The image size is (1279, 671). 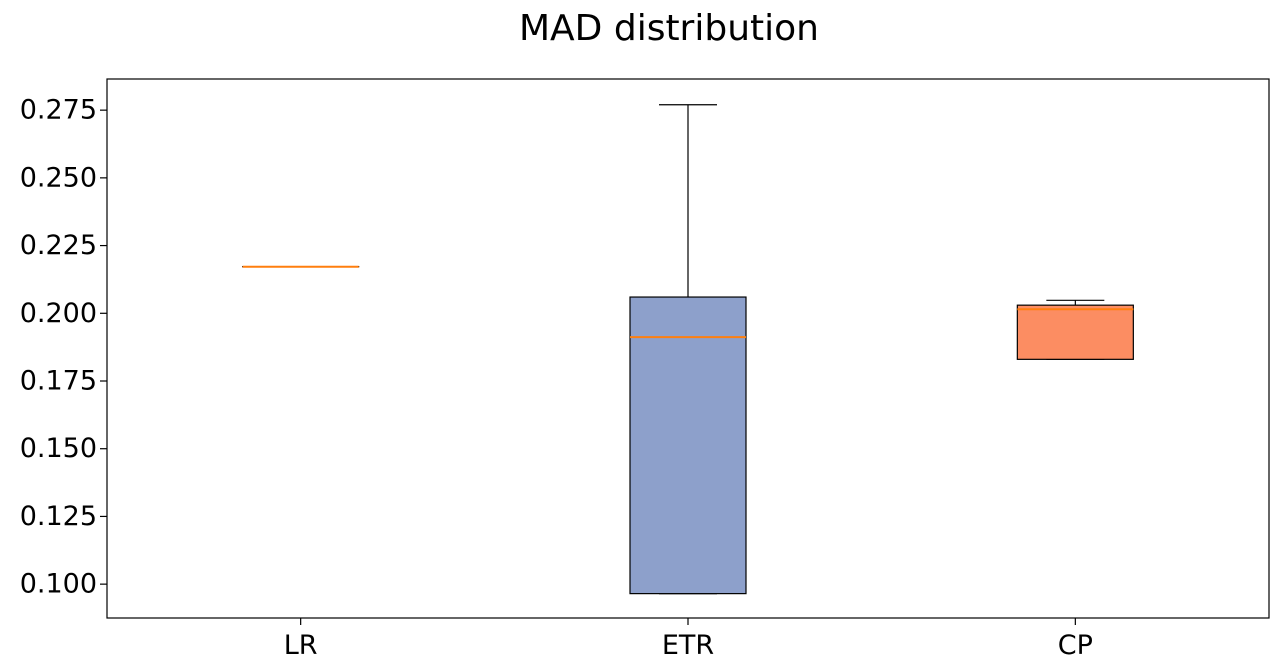 What do you see at coordinates (1075, 645) in the screenshot?
I see `x-tick-label: CP` at bounding box center [1075, 645].